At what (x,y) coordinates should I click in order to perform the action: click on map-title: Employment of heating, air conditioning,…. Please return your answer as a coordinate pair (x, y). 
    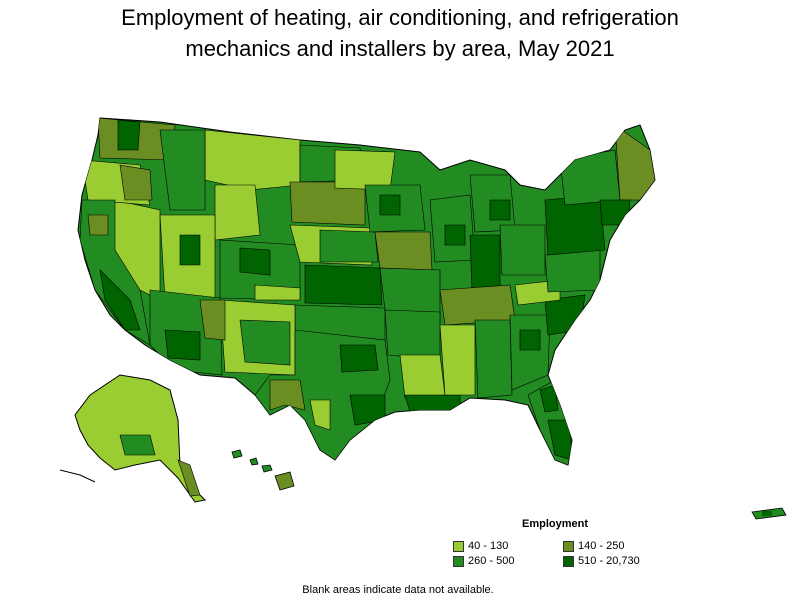
    Looking at the image, I should click on (400, 33).